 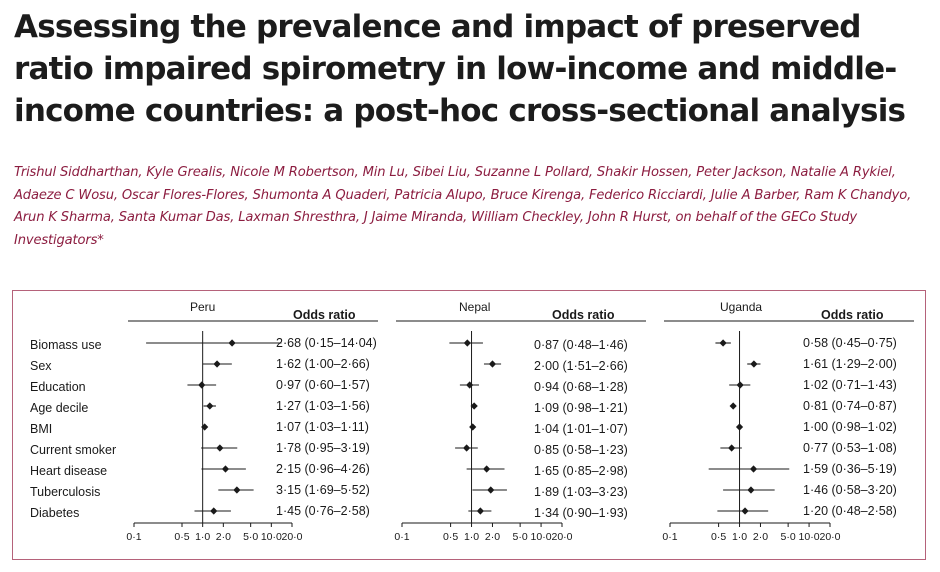 What do you see at coordinates (850, 427) in the screenshot?
I see `odds-ratio-value: 1·00 (0·98–1·02)` at bounding box center [850, 427].